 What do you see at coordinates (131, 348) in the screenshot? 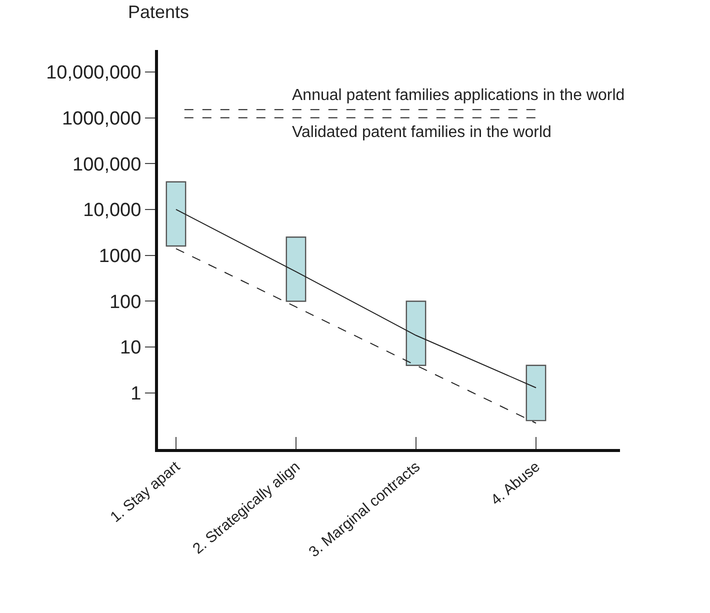
I see `y-tick-label: 10` at bounding box center [131, 348].